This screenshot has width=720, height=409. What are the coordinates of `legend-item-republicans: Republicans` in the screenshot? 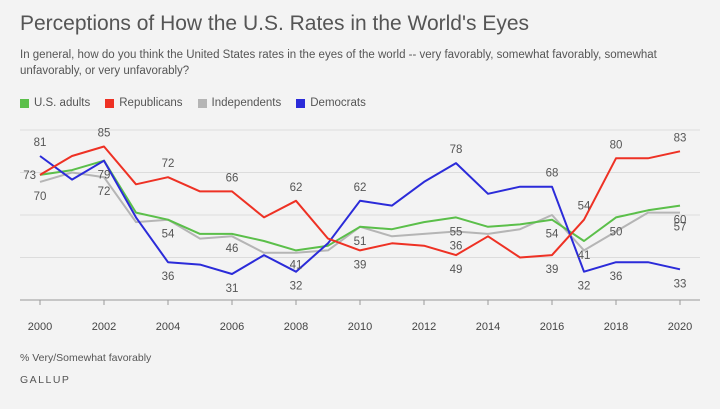 It's located at (144, 103).